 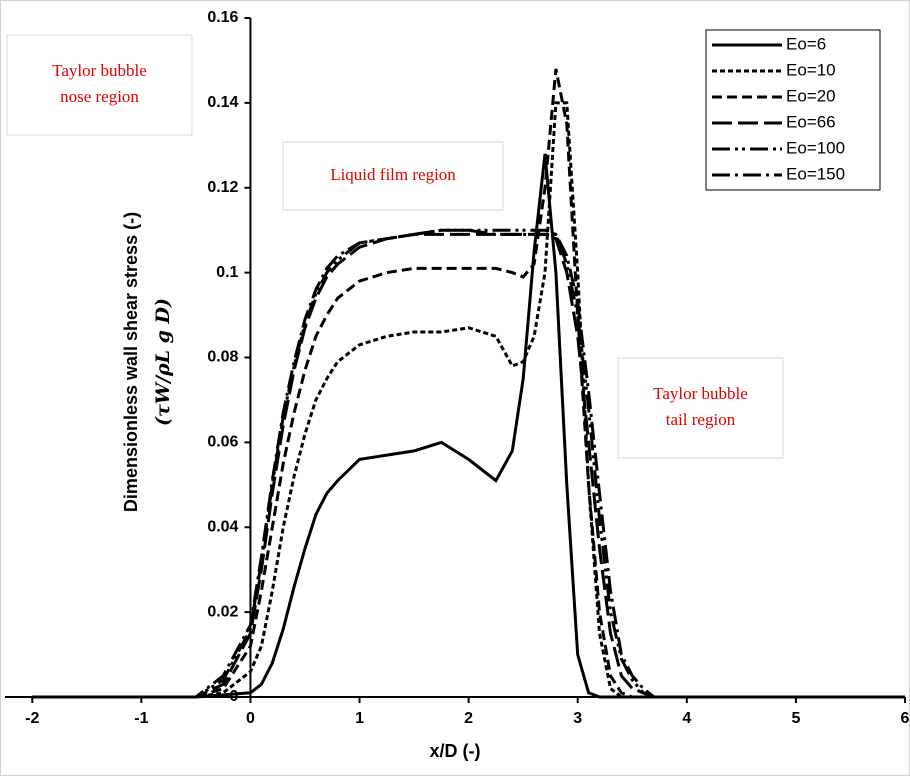 I want to click on y-tick-label: 0, so click(x=234, y=696).